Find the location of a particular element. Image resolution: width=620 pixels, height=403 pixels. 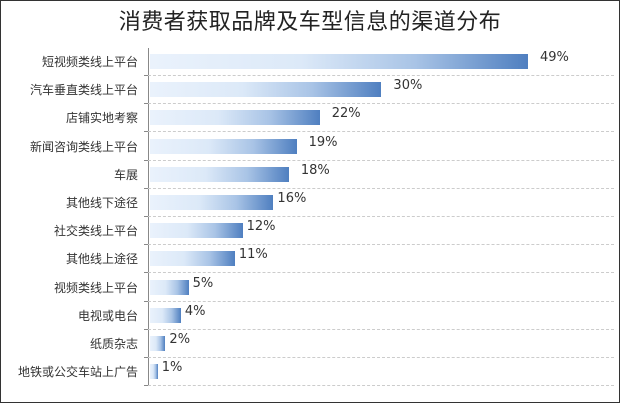

value-label: 49% is located at coordinates (554, 57).